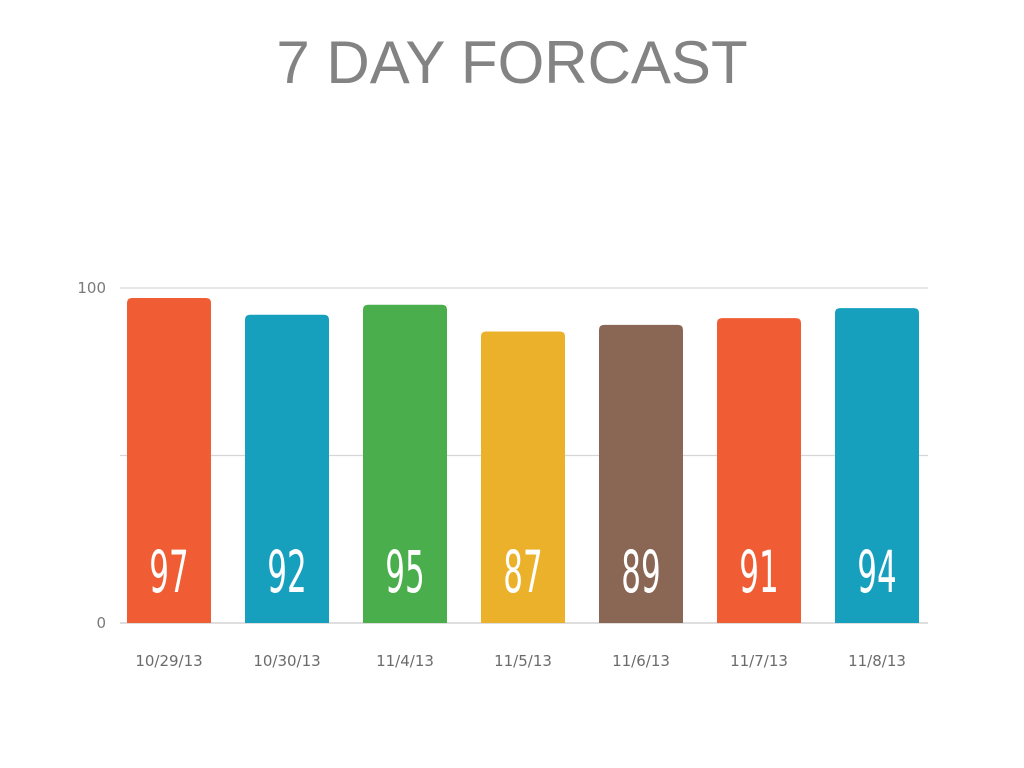 The image size is (1024, 768). Describe the element at coordinates (877, 661) in the screenshot. I see `x-category-label: 11/8/13` at that location.